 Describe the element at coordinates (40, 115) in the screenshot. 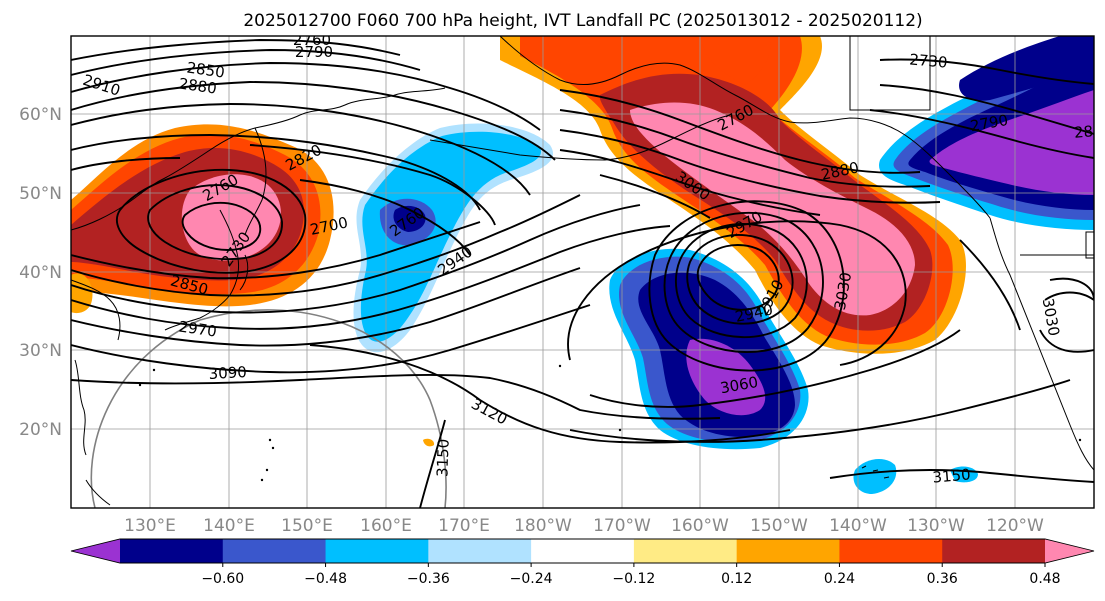

I see `lat-label: 60°N` at that location.